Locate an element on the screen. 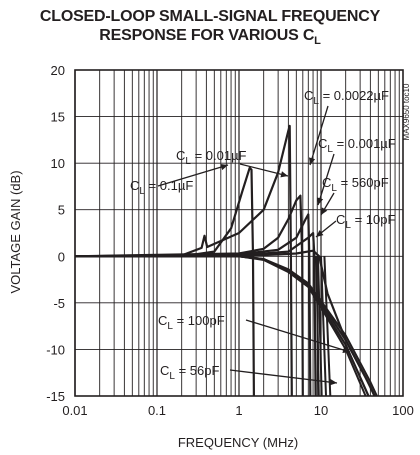 The height and width of the screenshot is (455, 420). x-tick-label: 1 is located at coordinates (238, 410).